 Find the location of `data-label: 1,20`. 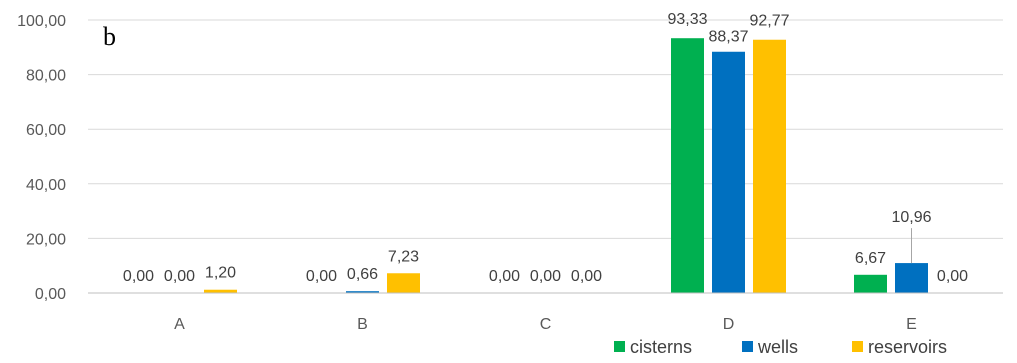

data-label: 1,20 is located at coordinates (220, 273).